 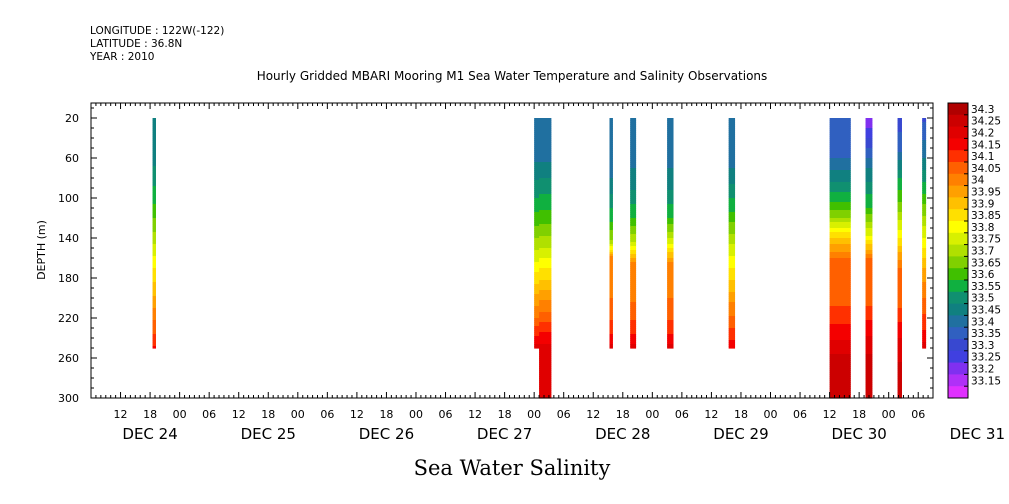 What do you see at coordinates (68, 358) in the screenshot?
I see `y-tick-label: 260` at bounding box center [68, 358].